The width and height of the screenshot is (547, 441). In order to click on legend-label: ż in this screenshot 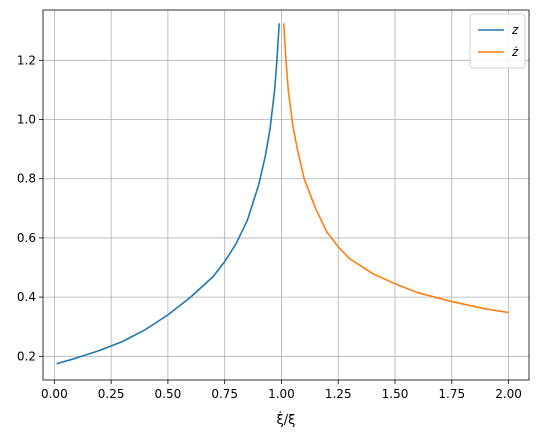, I will do `click(515, 52)`.